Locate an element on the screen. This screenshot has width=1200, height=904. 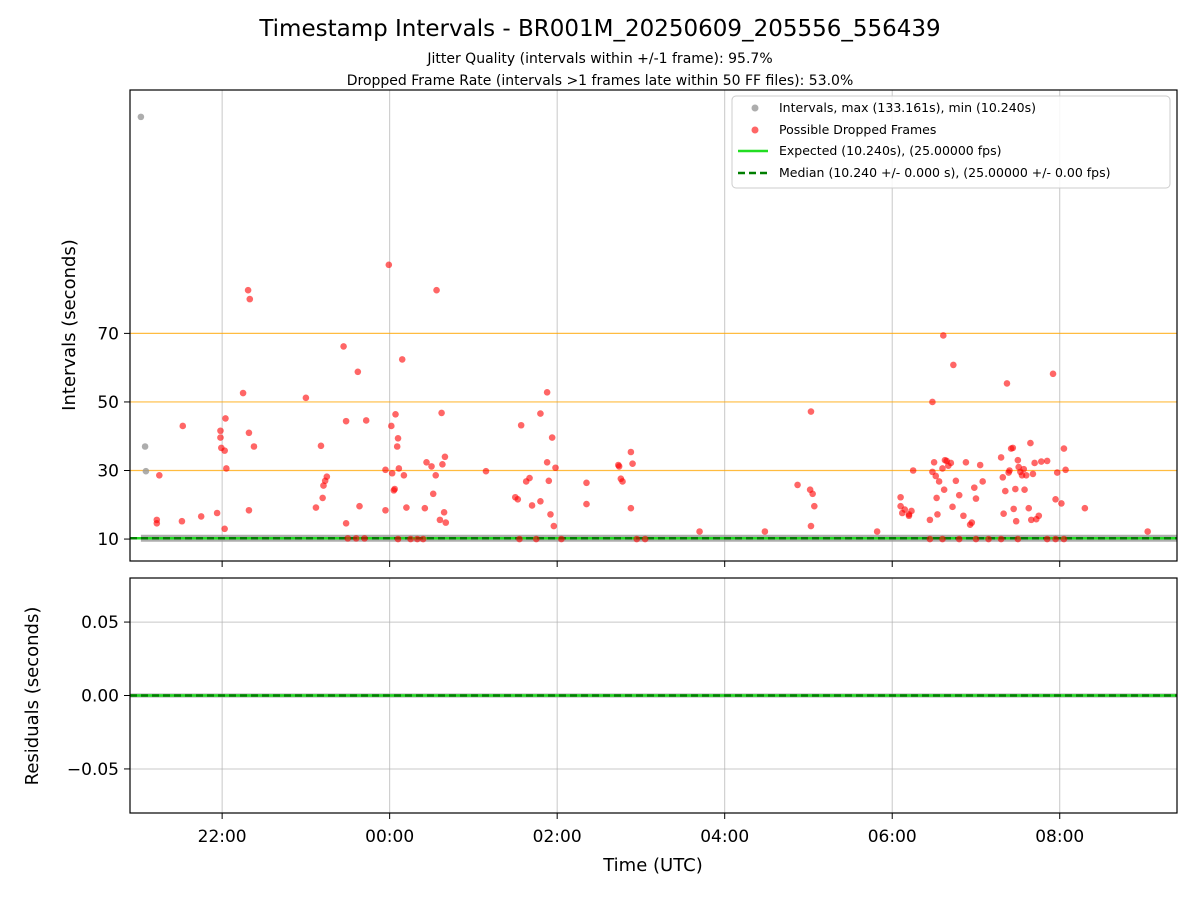
intervals-y-tick-label: 10 is located at coordinates (108, 540).